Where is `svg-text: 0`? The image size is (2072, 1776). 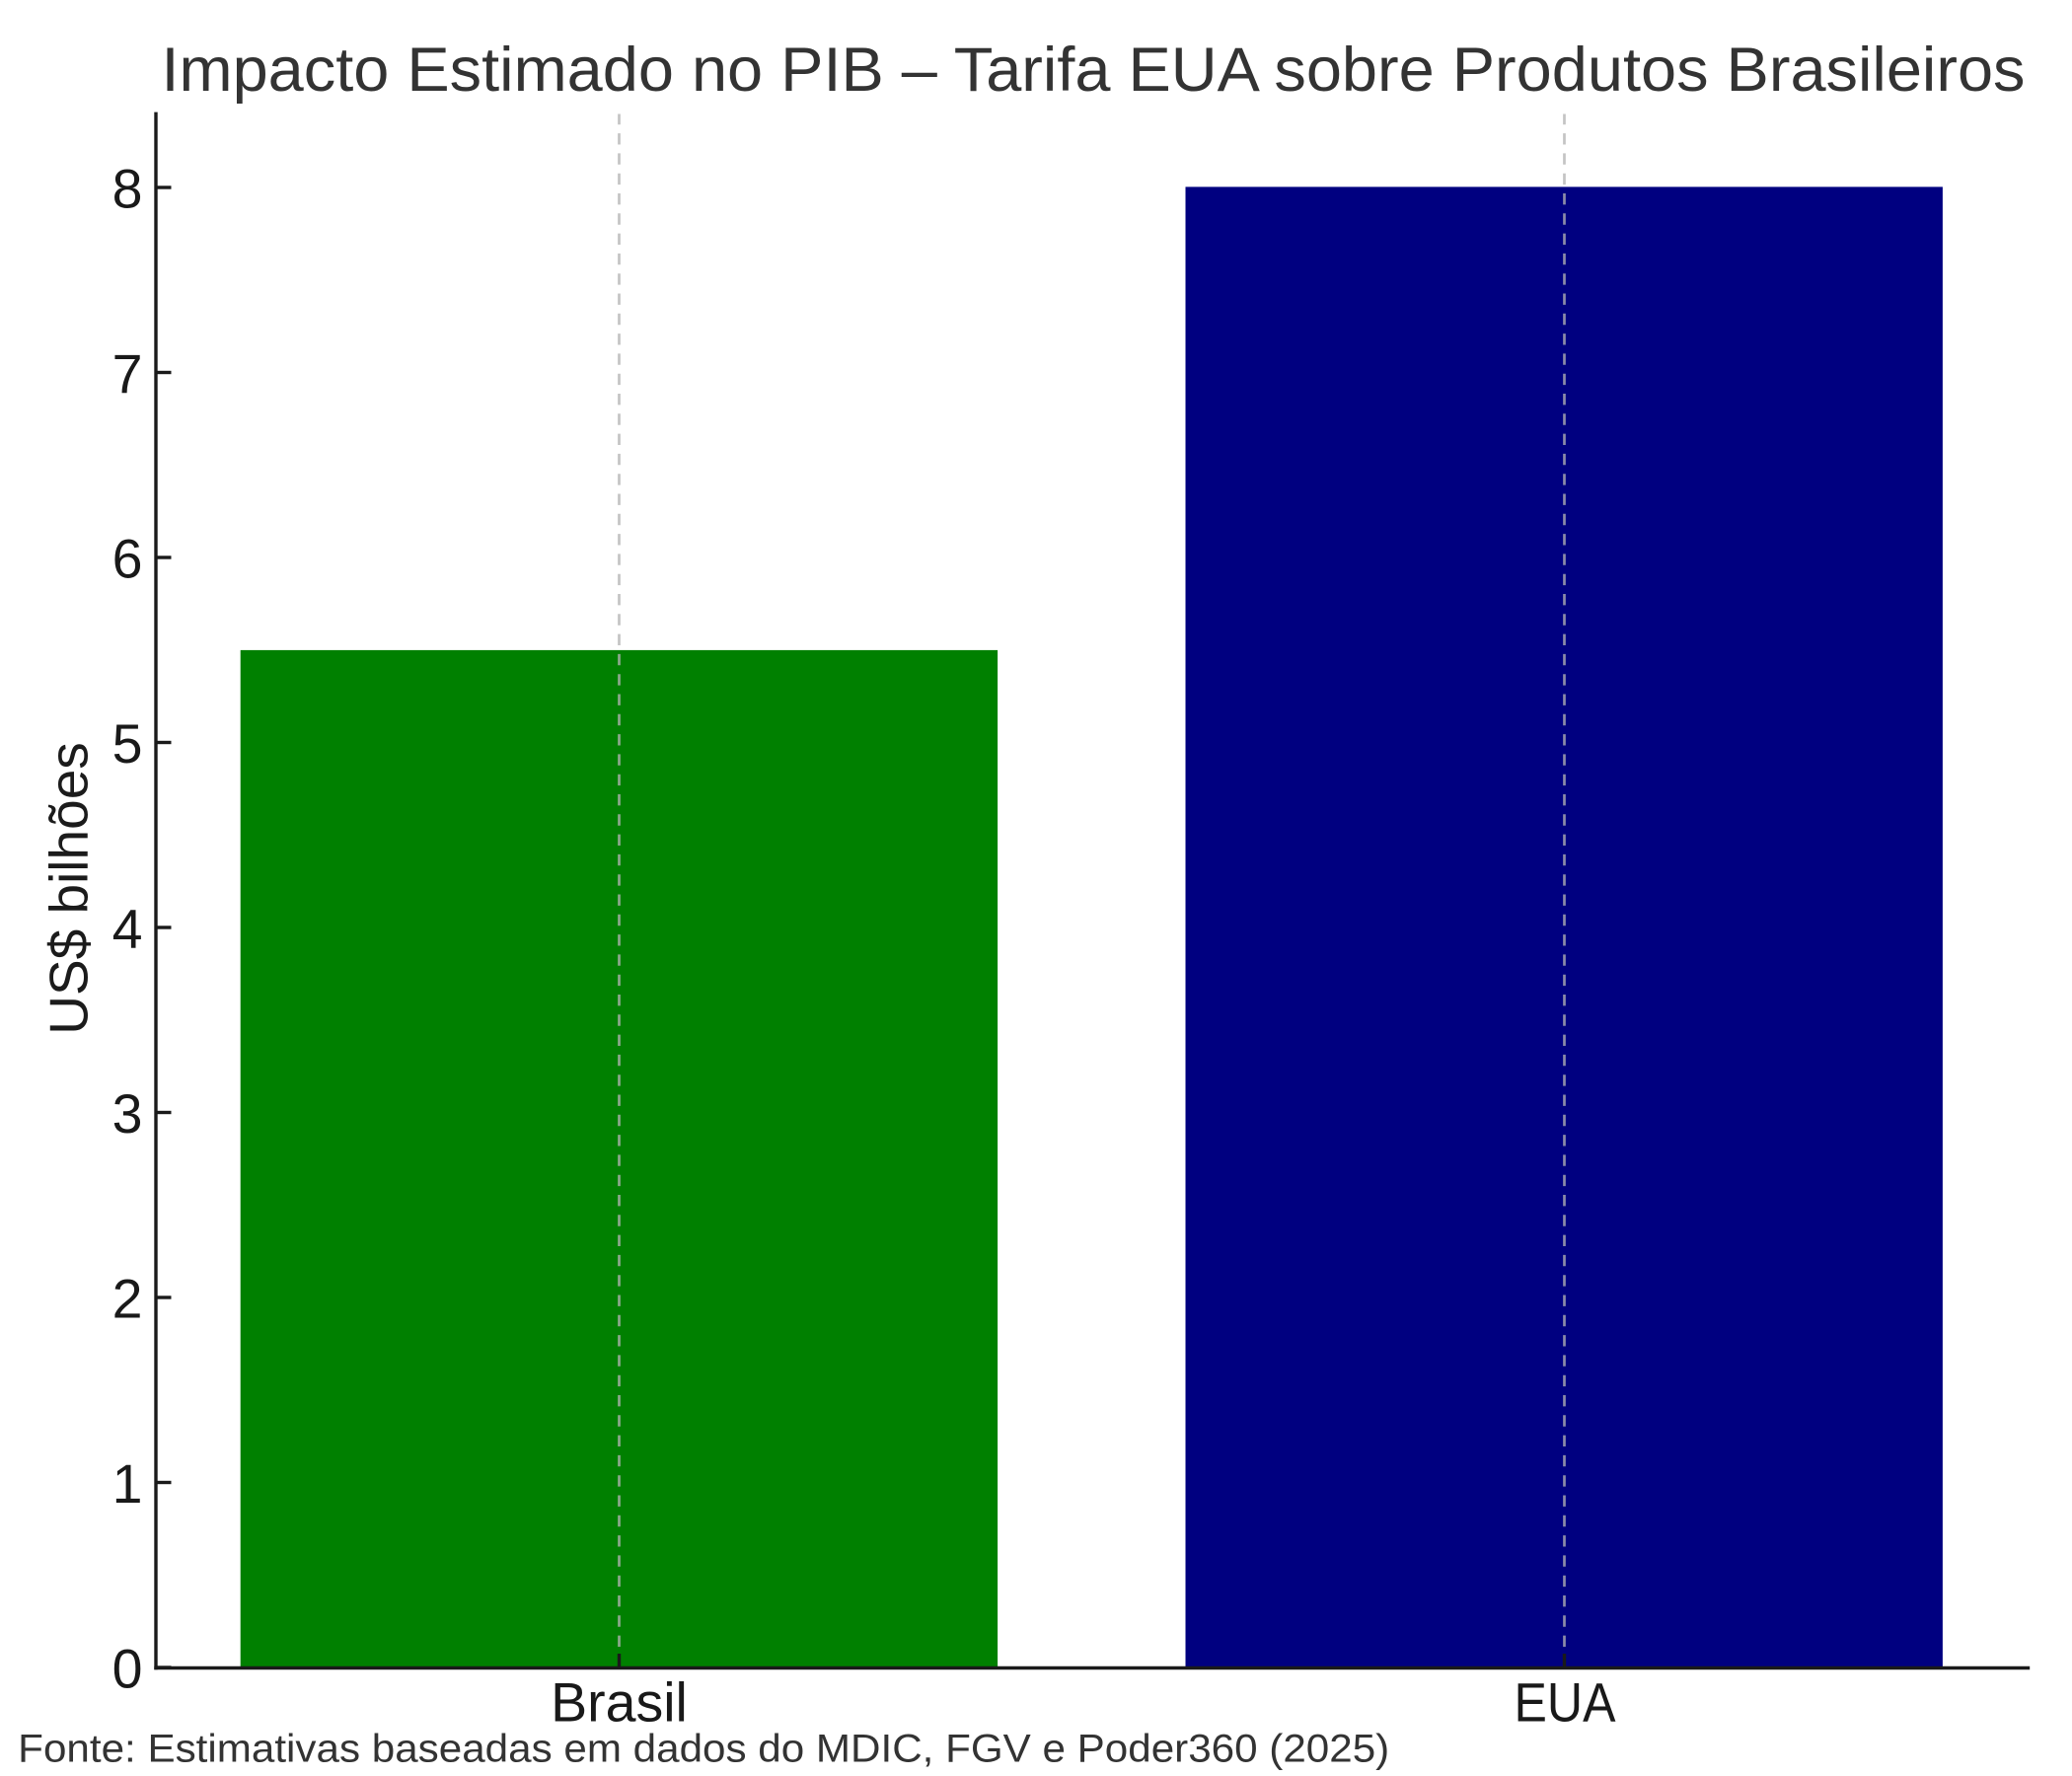
svg-text: 0 is located at coordinates (128, 1670).